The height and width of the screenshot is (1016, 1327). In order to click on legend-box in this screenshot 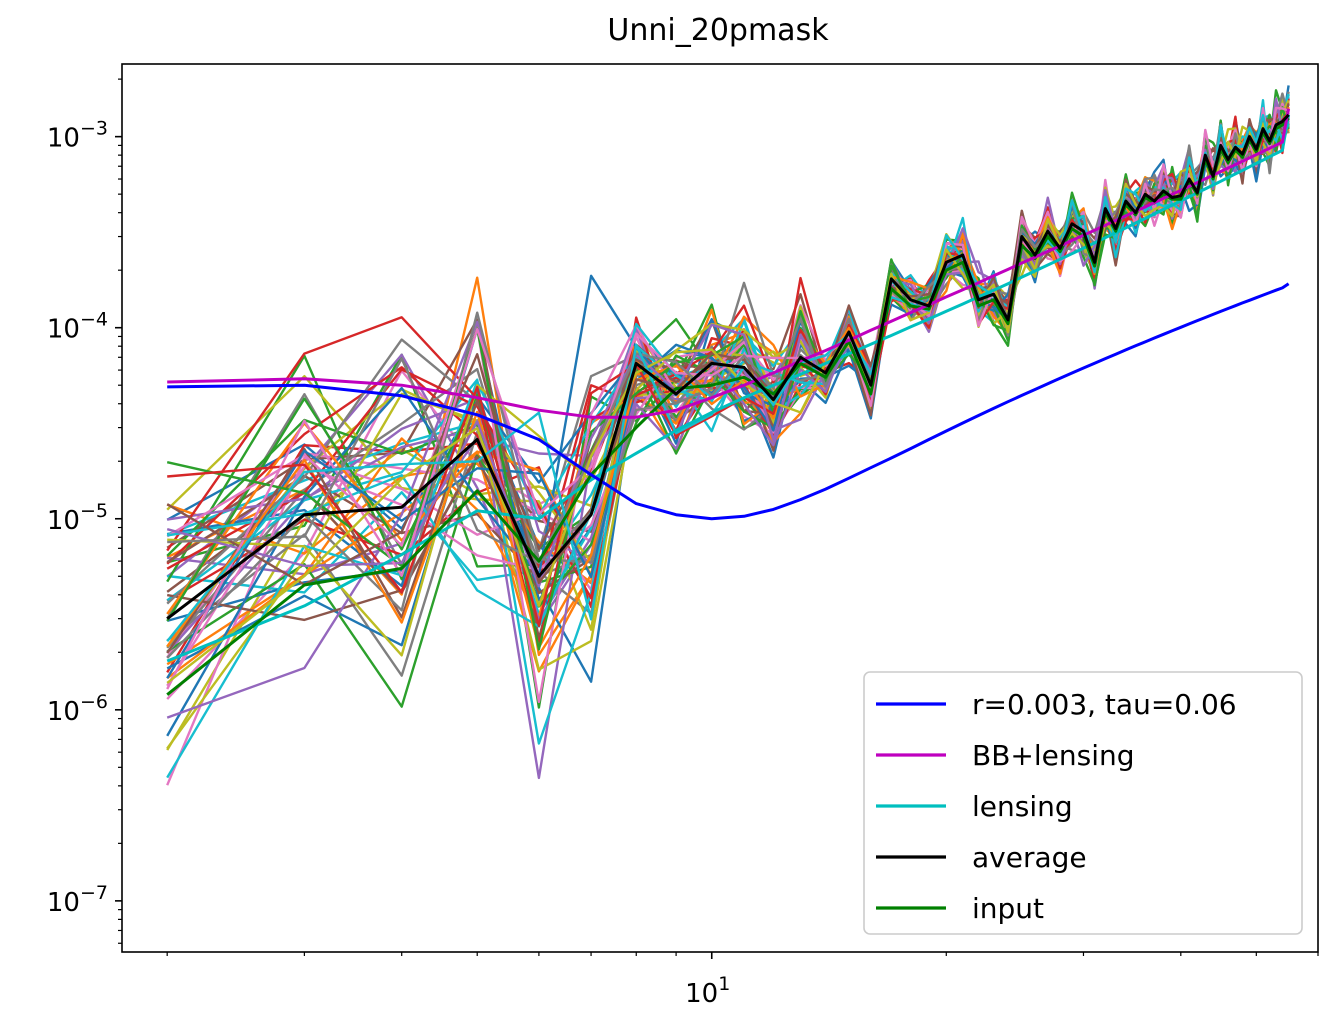, I will do `click(1083, 803)`.